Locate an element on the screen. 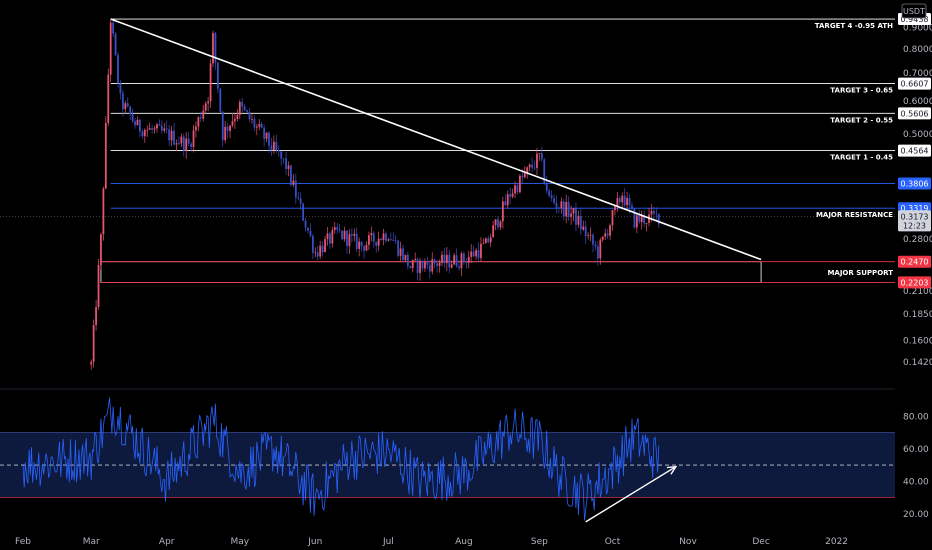  svg-text: 0.9438 is located at coordinates (915, 19).